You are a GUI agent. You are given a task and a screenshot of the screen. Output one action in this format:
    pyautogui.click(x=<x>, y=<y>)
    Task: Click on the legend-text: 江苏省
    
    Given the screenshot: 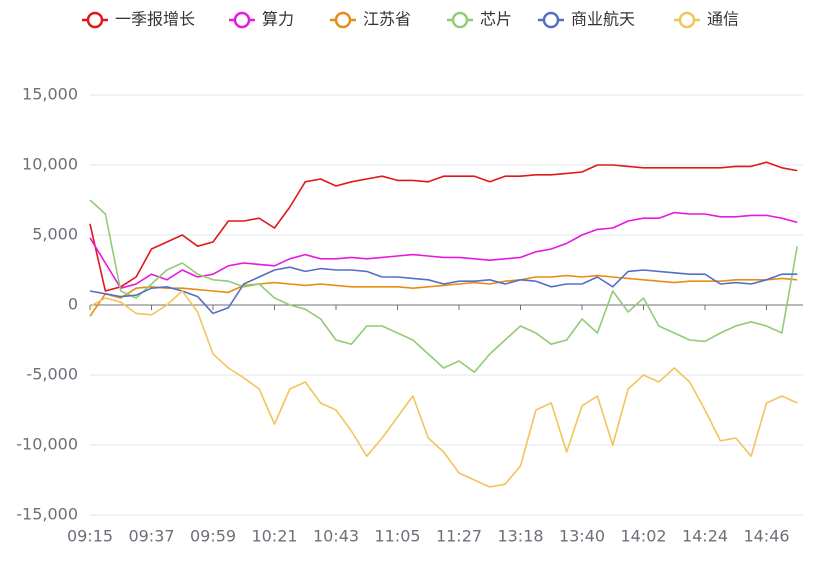 What is the action you would take?
    pyautogui.click(x=387, y=19)
    